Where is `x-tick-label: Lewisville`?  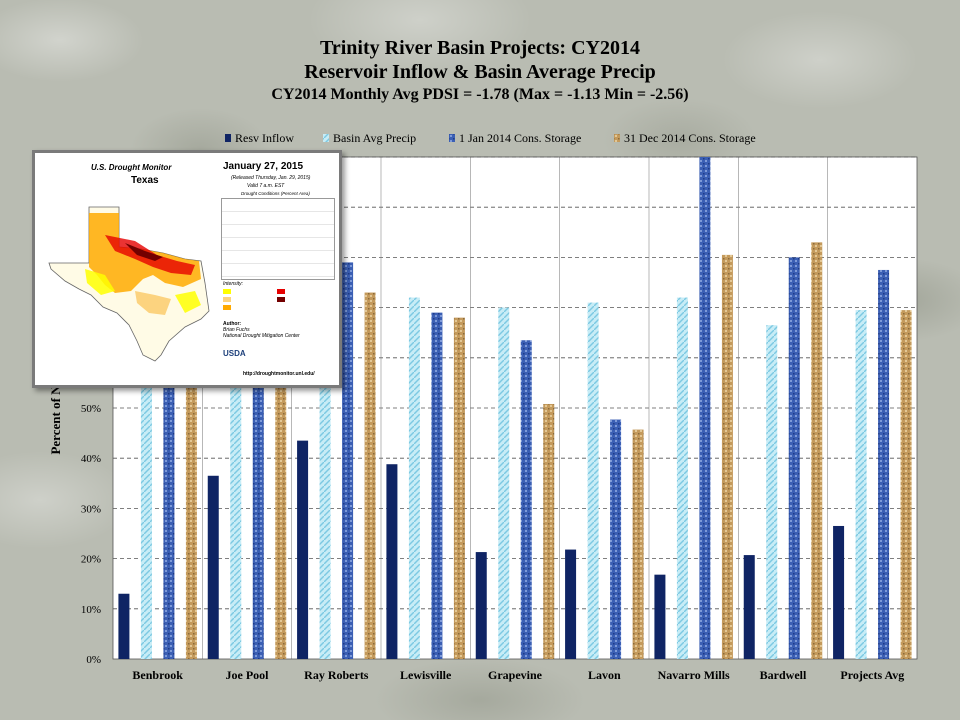
x-tick-label: Lewisville is located at coordinates (426, 675).